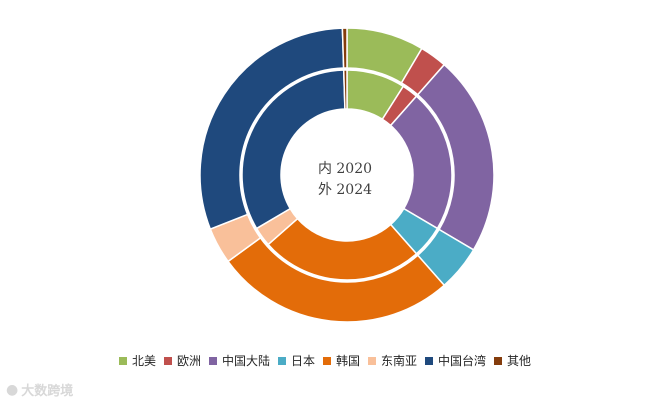 The width and height of the screenshot is (650, 404). I want to click on watermark-text: 大数跨境, so click(47, 391).